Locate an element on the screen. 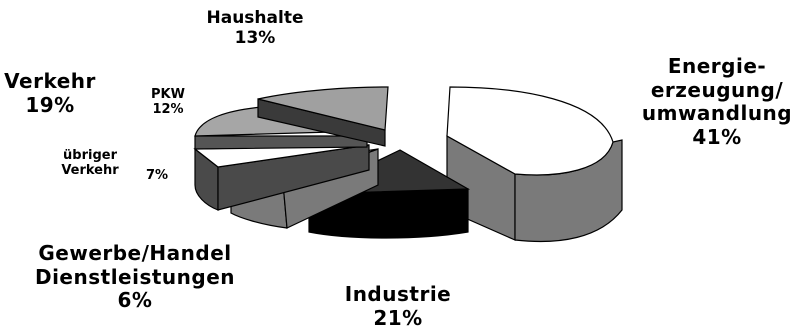  label-uebriger-verkehr: übriger Verkehr is located at coordinates (90, 163).